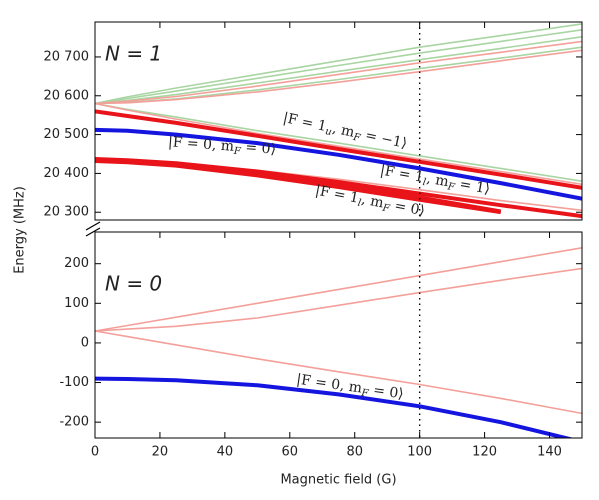 The height and width of the screenshot is (500, 599). I want to click on label-part: = 1⟩, so click(472, 187).